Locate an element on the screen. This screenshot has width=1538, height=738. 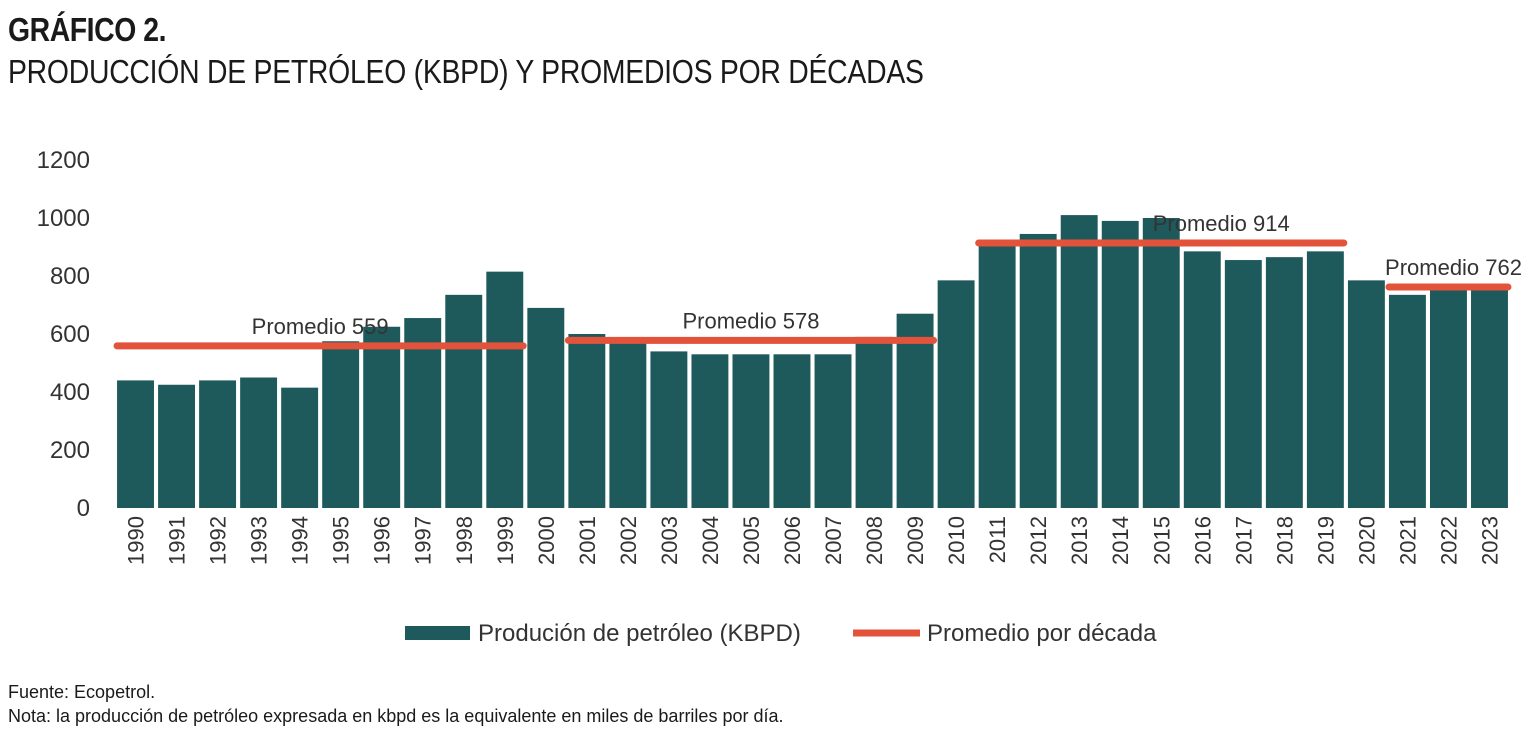
average-label: Promedio 762 is located at coordinates (1453, 267).